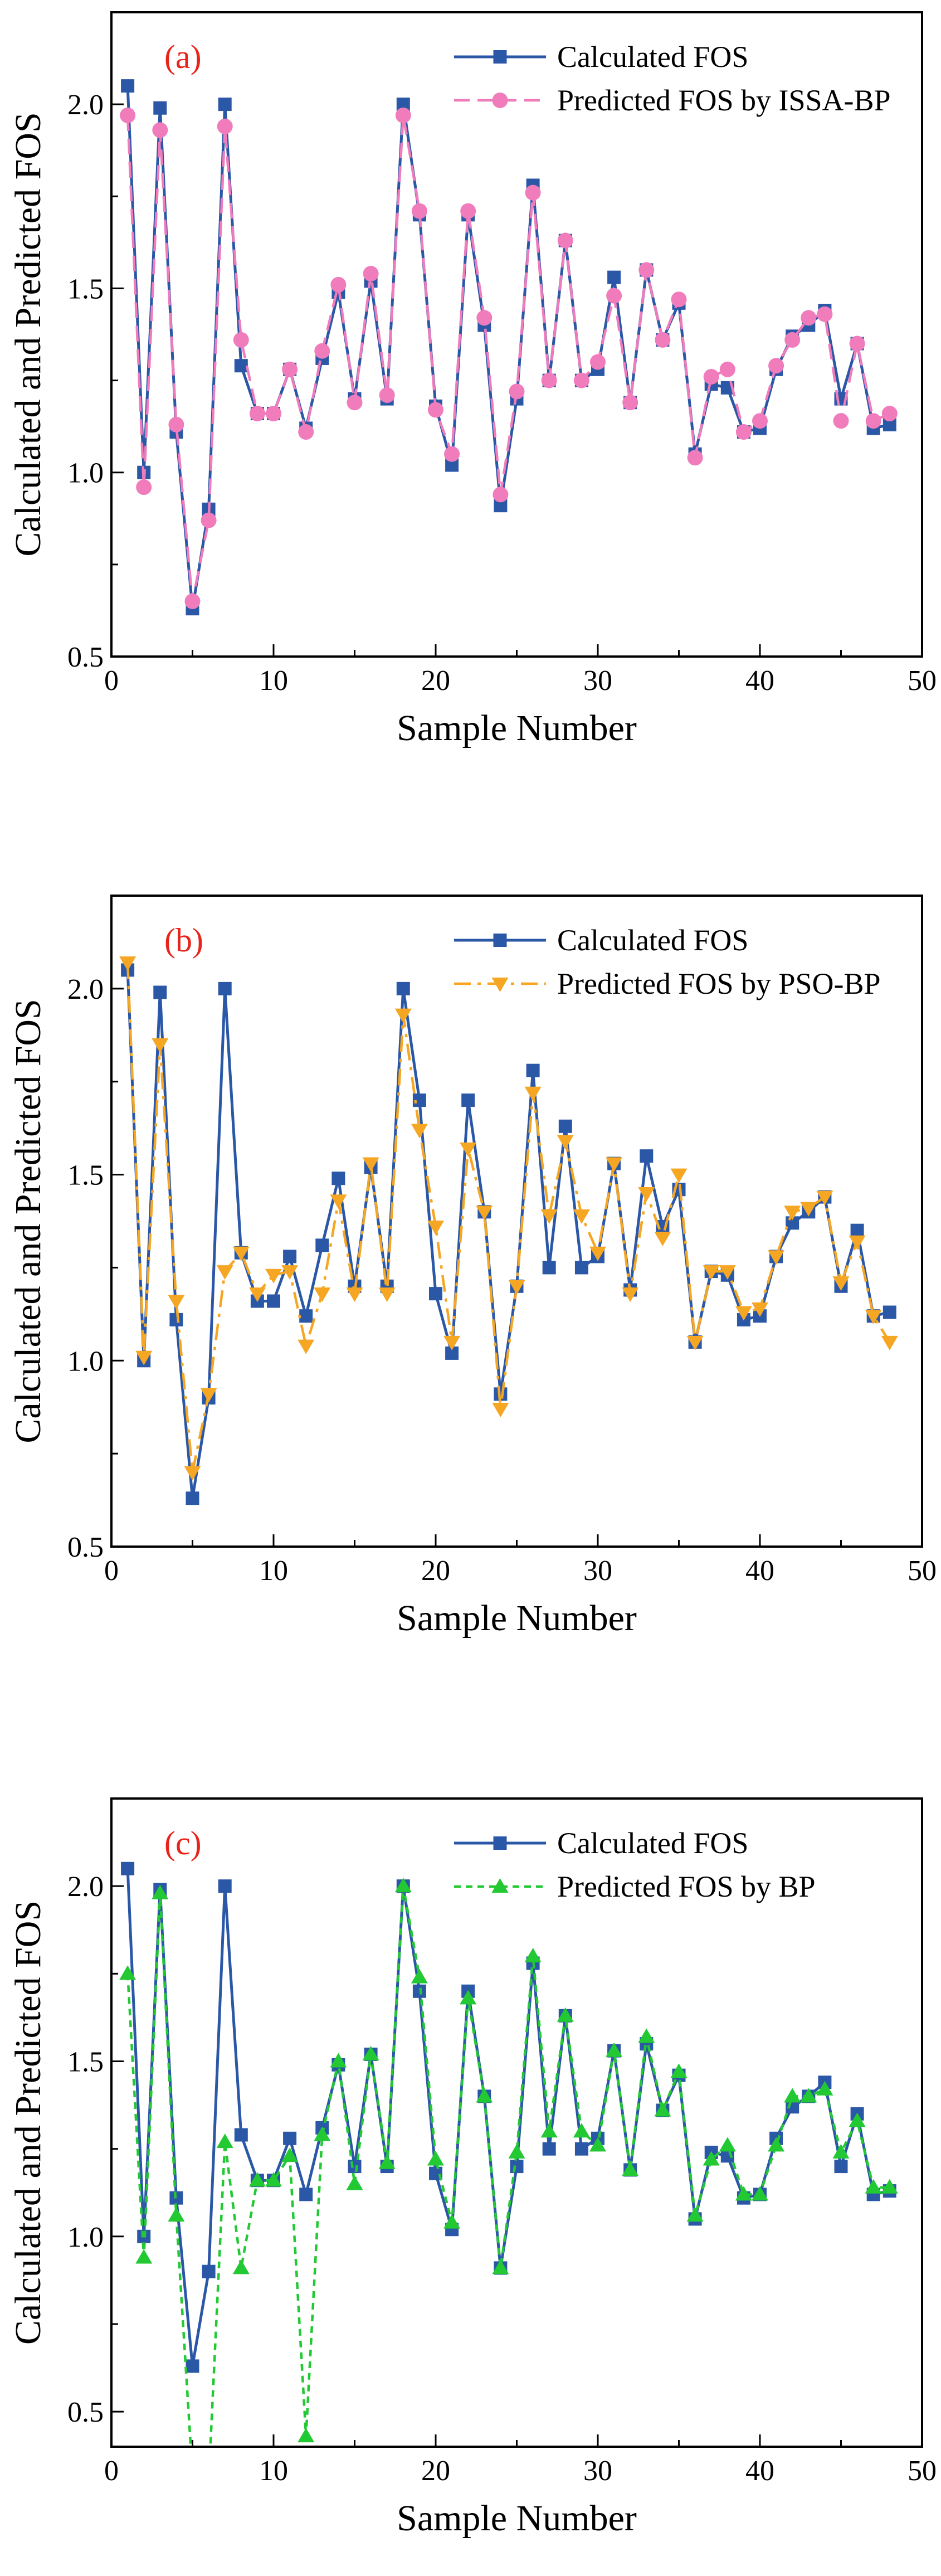 The image size is (941, 2576). What do you see at coordinates (86, 2062) in the screenshot?
I see `y-tick-label: 1.5` at bounding box center [86, 2062].